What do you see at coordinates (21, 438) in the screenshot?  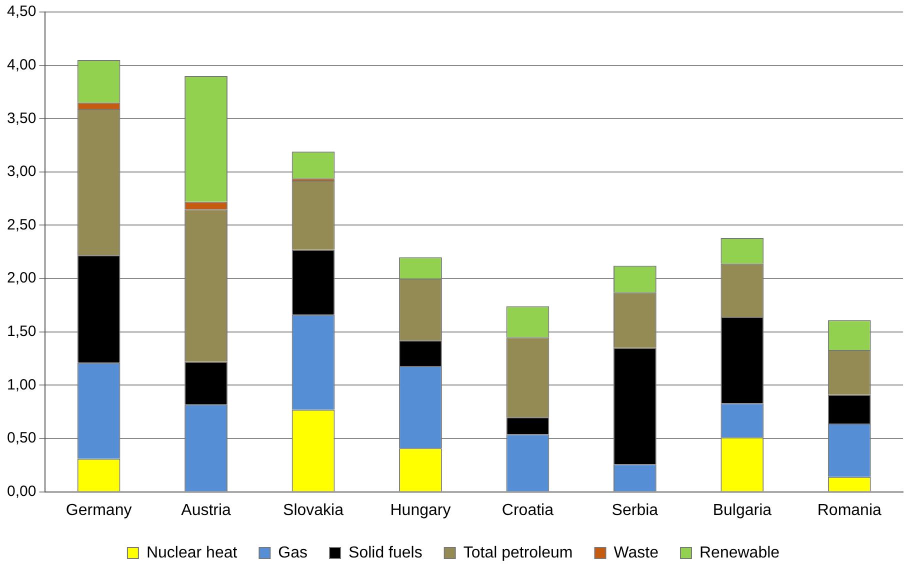 I see `y-tick-label: 0,50` at bounding box center [21, 438].